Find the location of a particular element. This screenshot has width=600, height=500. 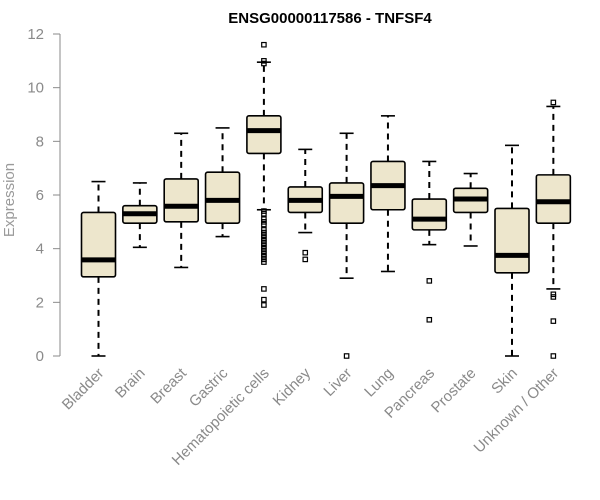

box-hematopoietic-cells is located at coordinates (264, 174).